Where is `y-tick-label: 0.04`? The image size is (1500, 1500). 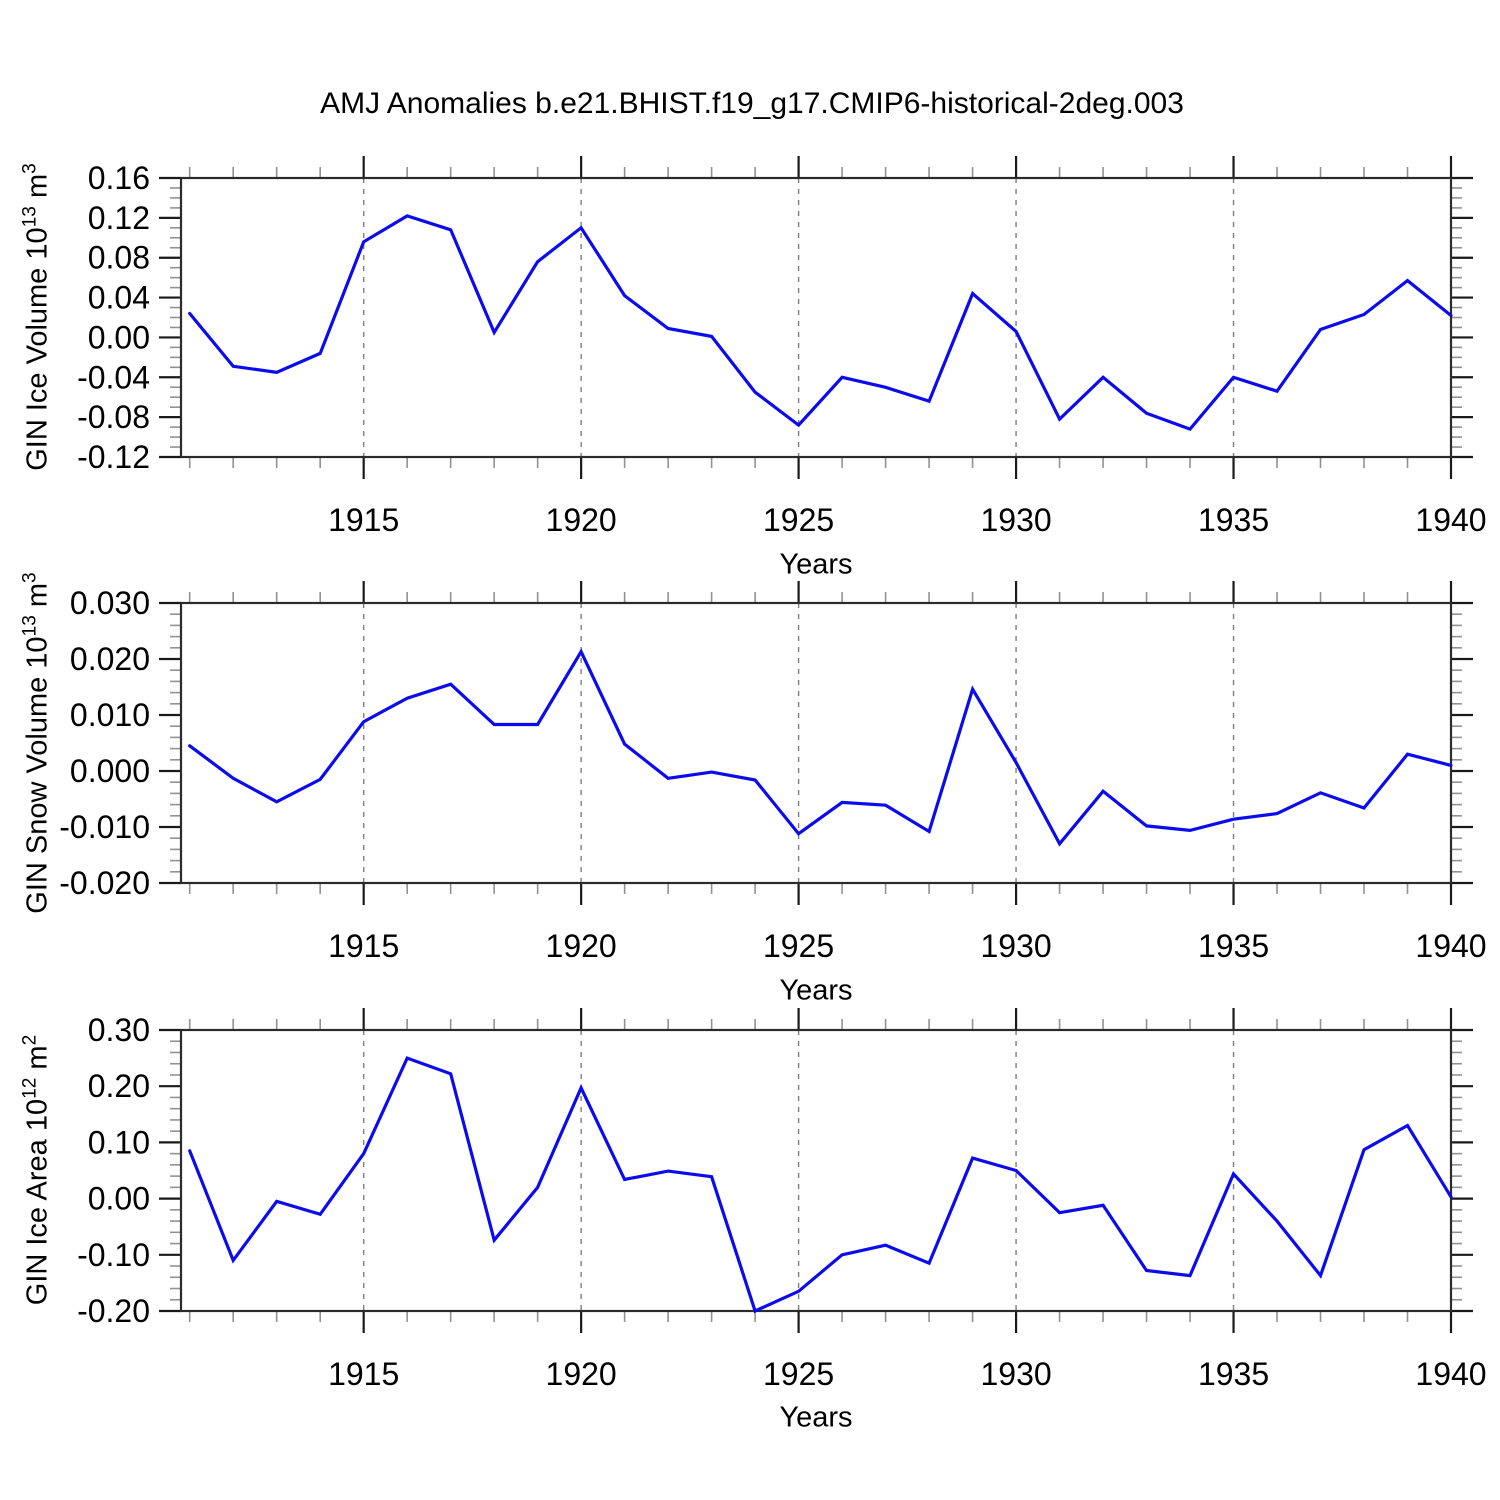 y-tick-label: 0.04 is located at coordinates (119, 298).